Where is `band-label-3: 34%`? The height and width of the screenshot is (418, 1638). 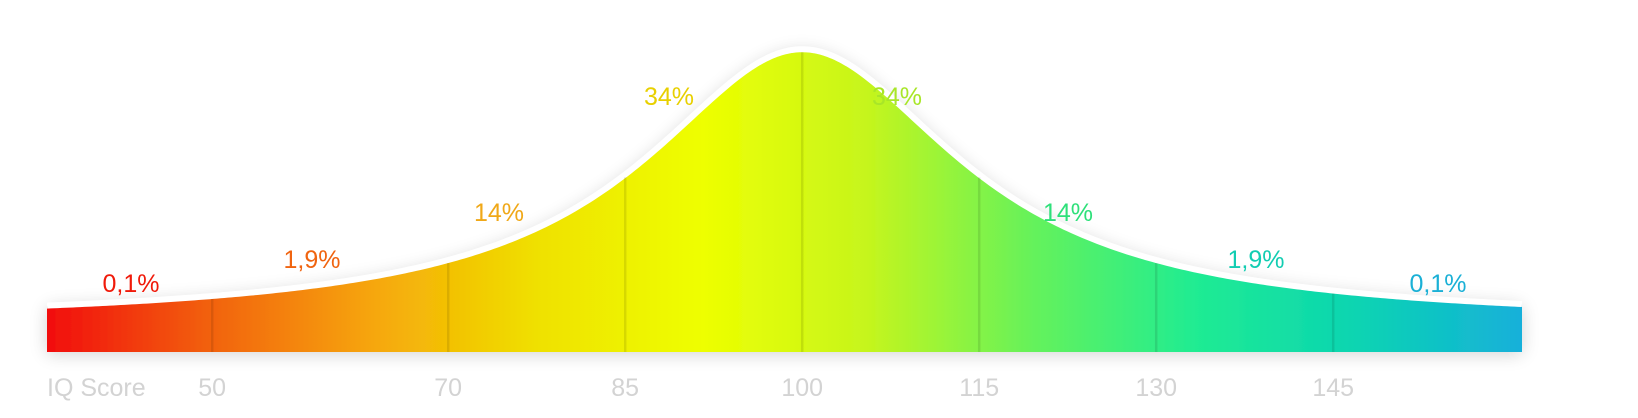 band-label-3: 34% is located at coordinates (669, 97).